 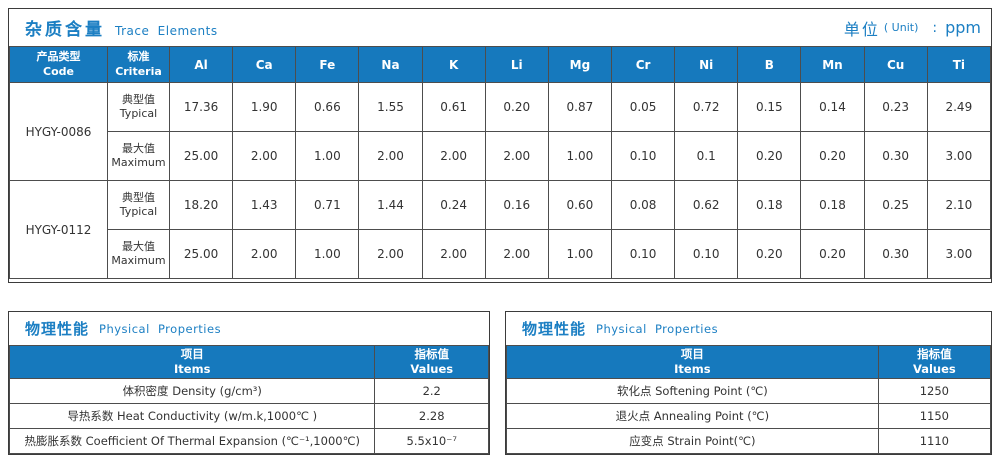 I want to click on unit-label: 单位 ( Unit) : ppm, so click(x=912, y=28).